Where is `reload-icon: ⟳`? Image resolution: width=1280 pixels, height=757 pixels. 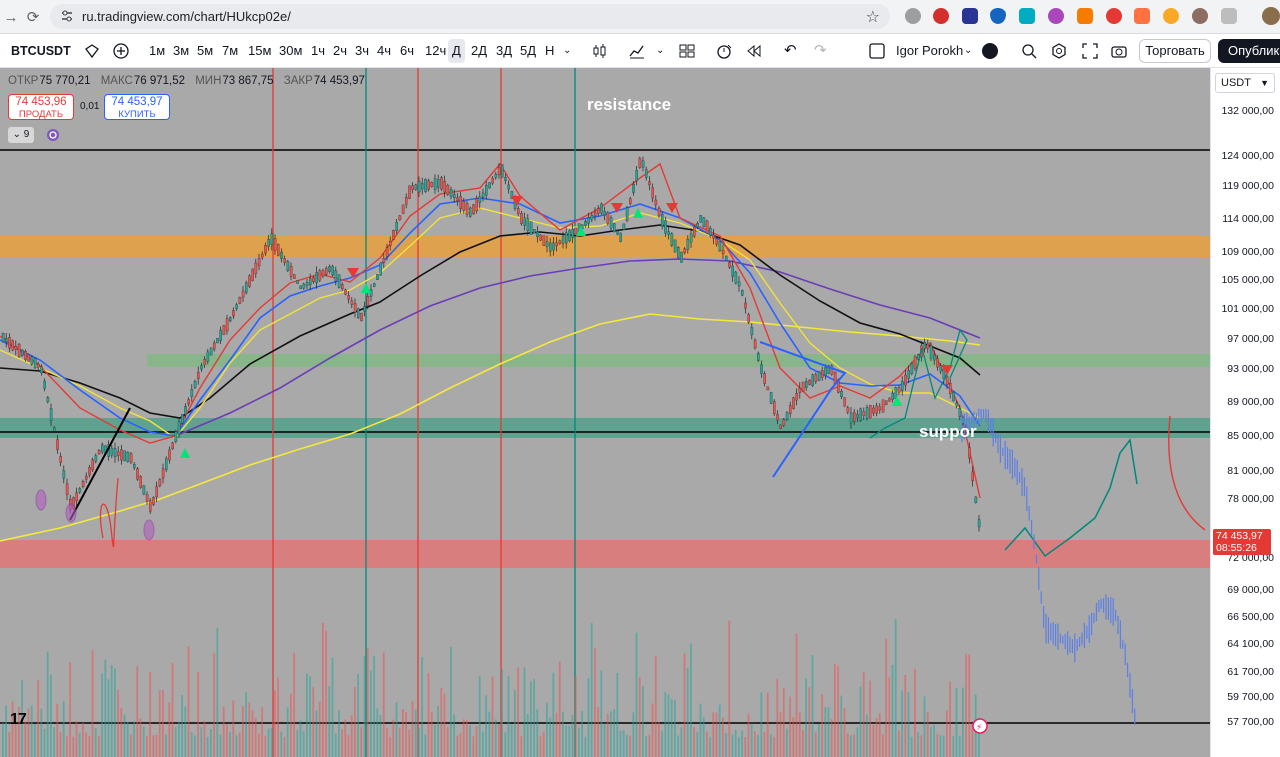
reload-icon: ⟳ is located at coordinates (33, 17).